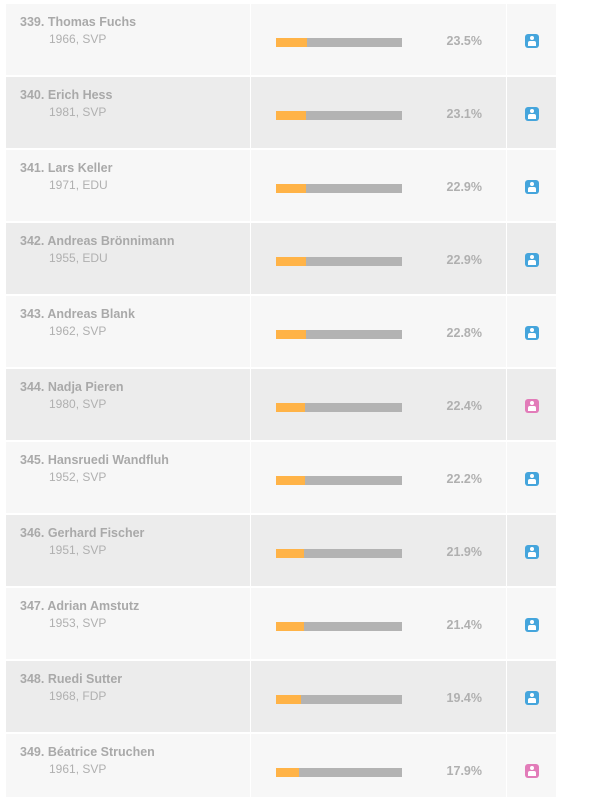 Image resolution: width=591 pixels, height=797 pixels. Describe the element at coordinates (85, 387) in the screenshot. I see `member-name-text: Nadja Pieren` at that location.